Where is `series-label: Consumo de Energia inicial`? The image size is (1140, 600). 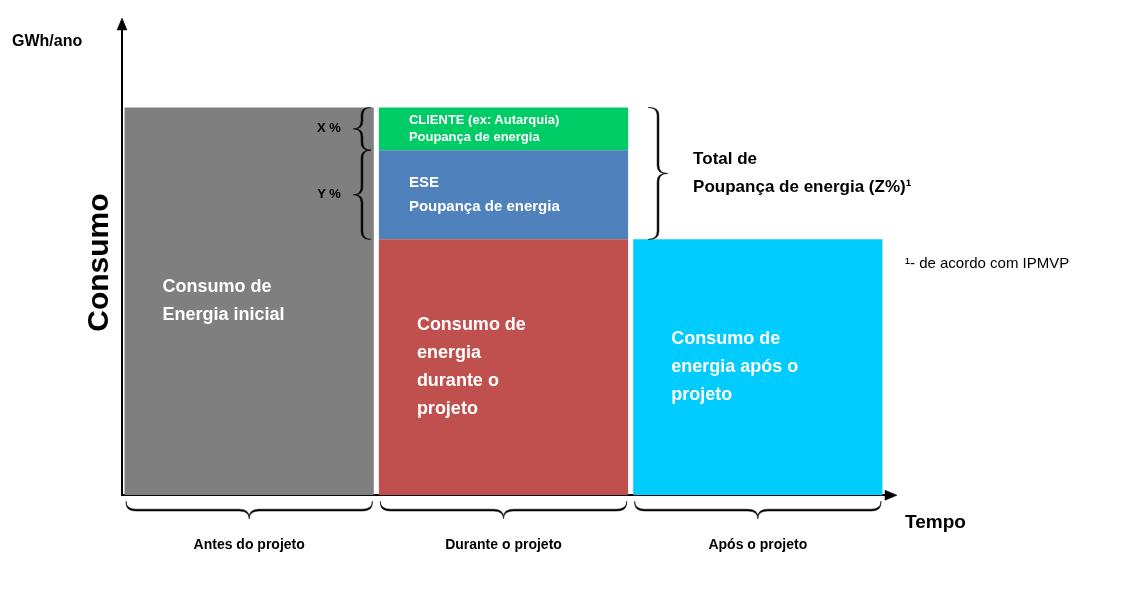 series-label: Consumo de Energia inicial is located at coordinates (223, 300).